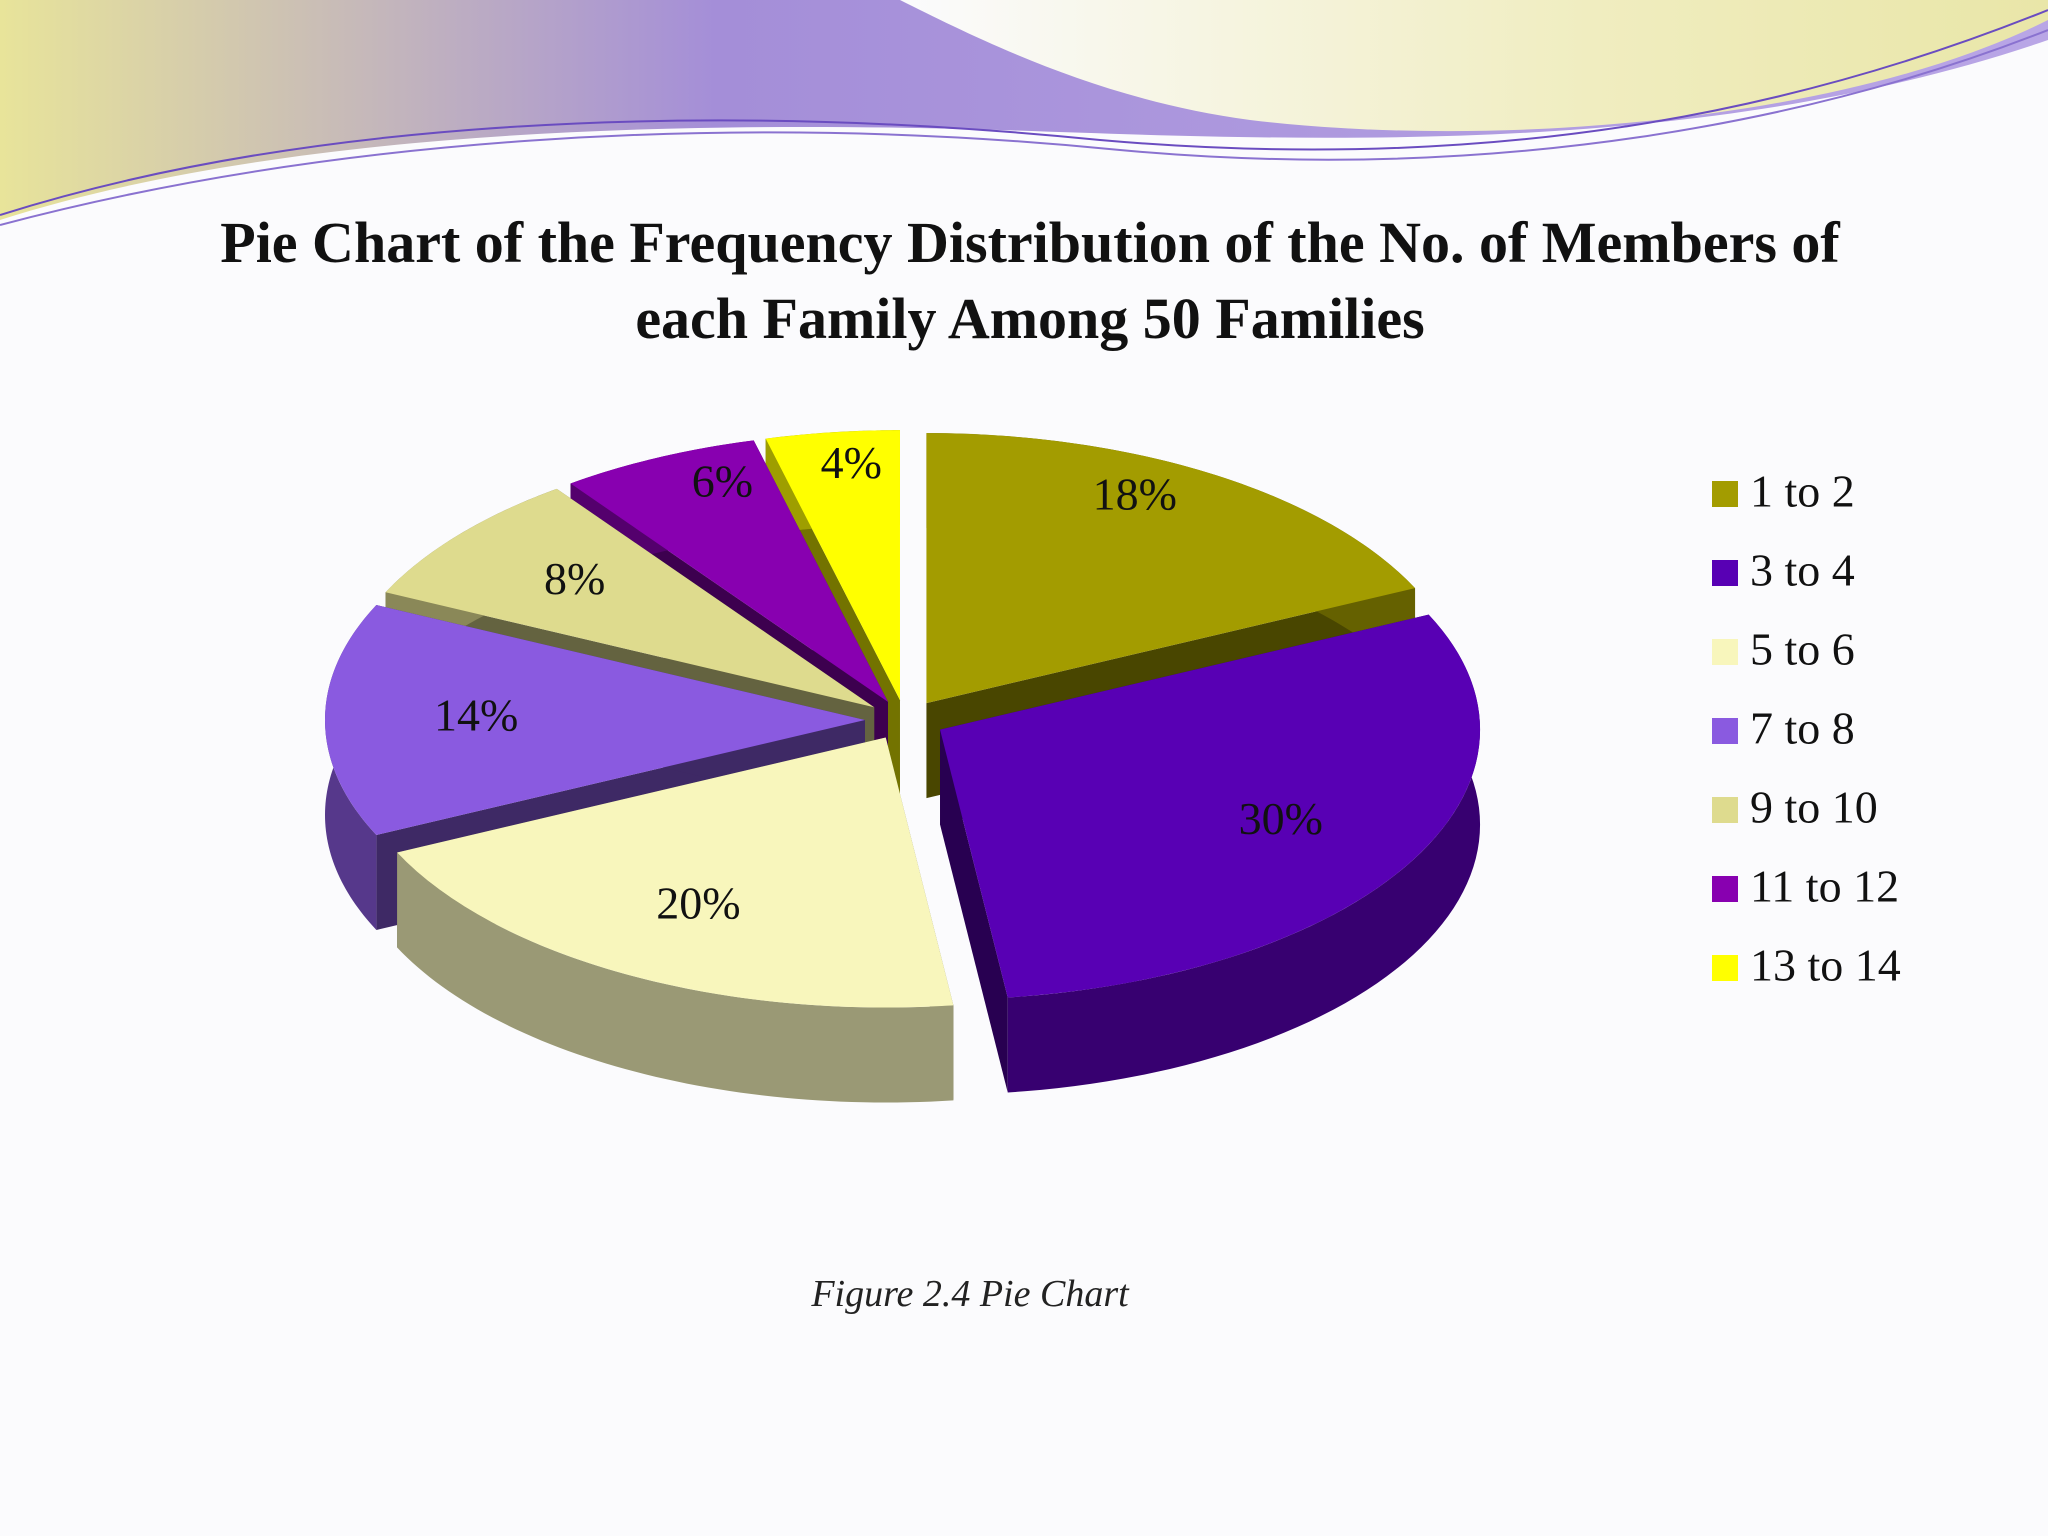  Describe the element at coordinates (1802, 570) in the screenshot. I see `legend-label: 3 to 4` at that location.